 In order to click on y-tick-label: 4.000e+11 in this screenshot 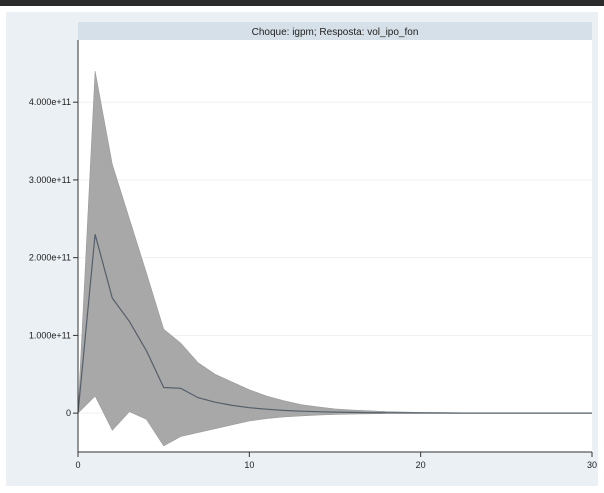, I will do `click(50, 102)`.